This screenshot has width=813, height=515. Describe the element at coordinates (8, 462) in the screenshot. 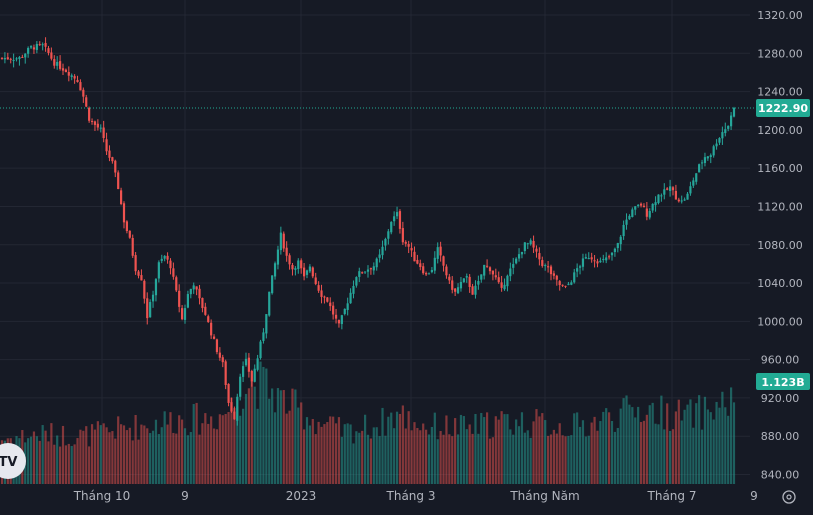

I see `logo-text: TV` at that location.